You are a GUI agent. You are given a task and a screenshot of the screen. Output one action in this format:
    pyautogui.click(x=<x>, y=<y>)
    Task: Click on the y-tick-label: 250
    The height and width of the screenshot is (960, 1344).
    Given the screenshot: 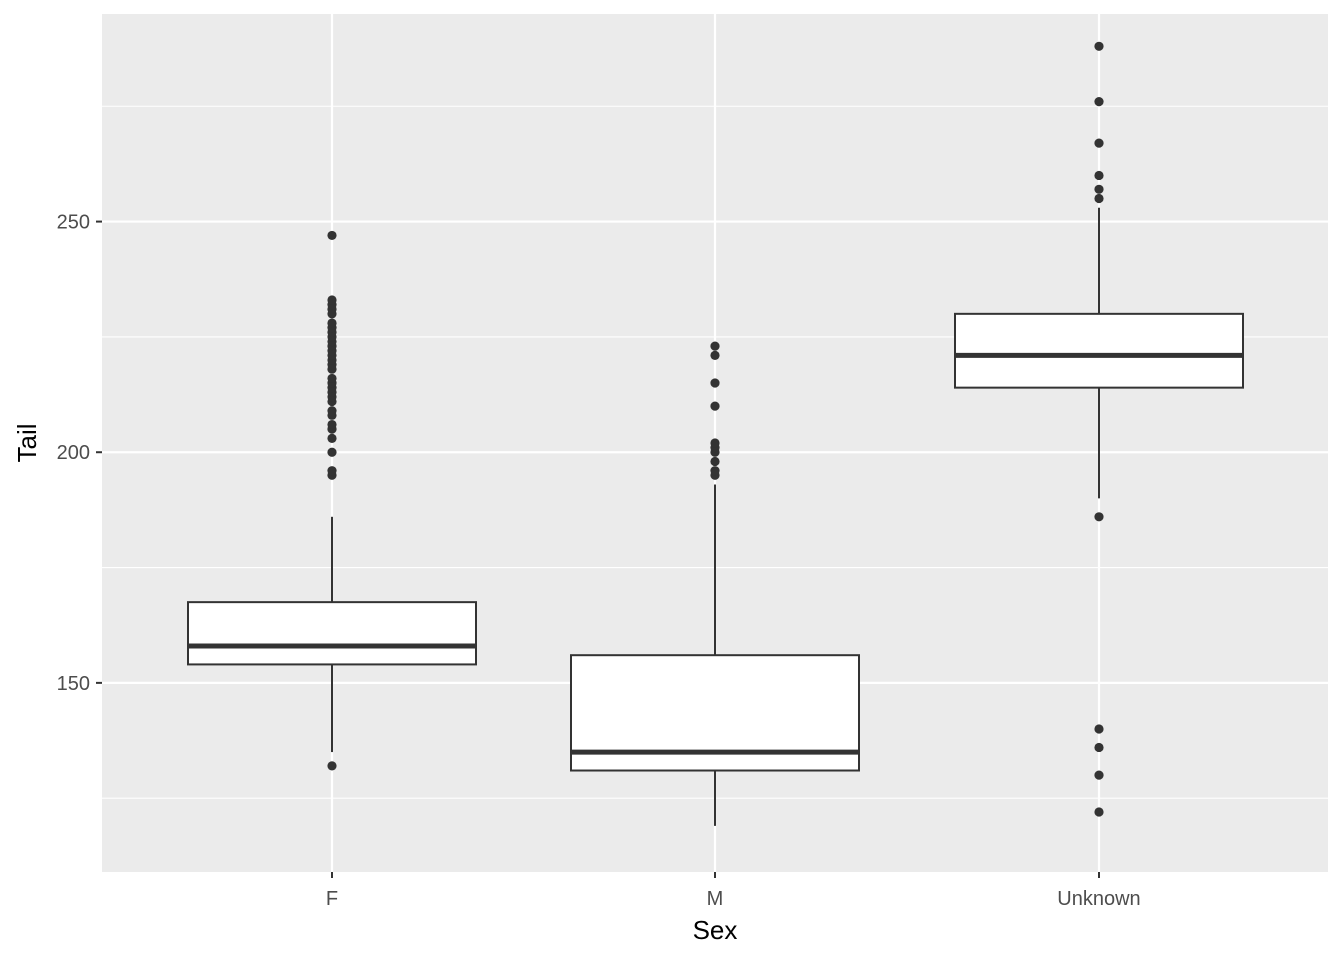 What is the action you would take?
    pyautogui.click(x=73, y=223)
    